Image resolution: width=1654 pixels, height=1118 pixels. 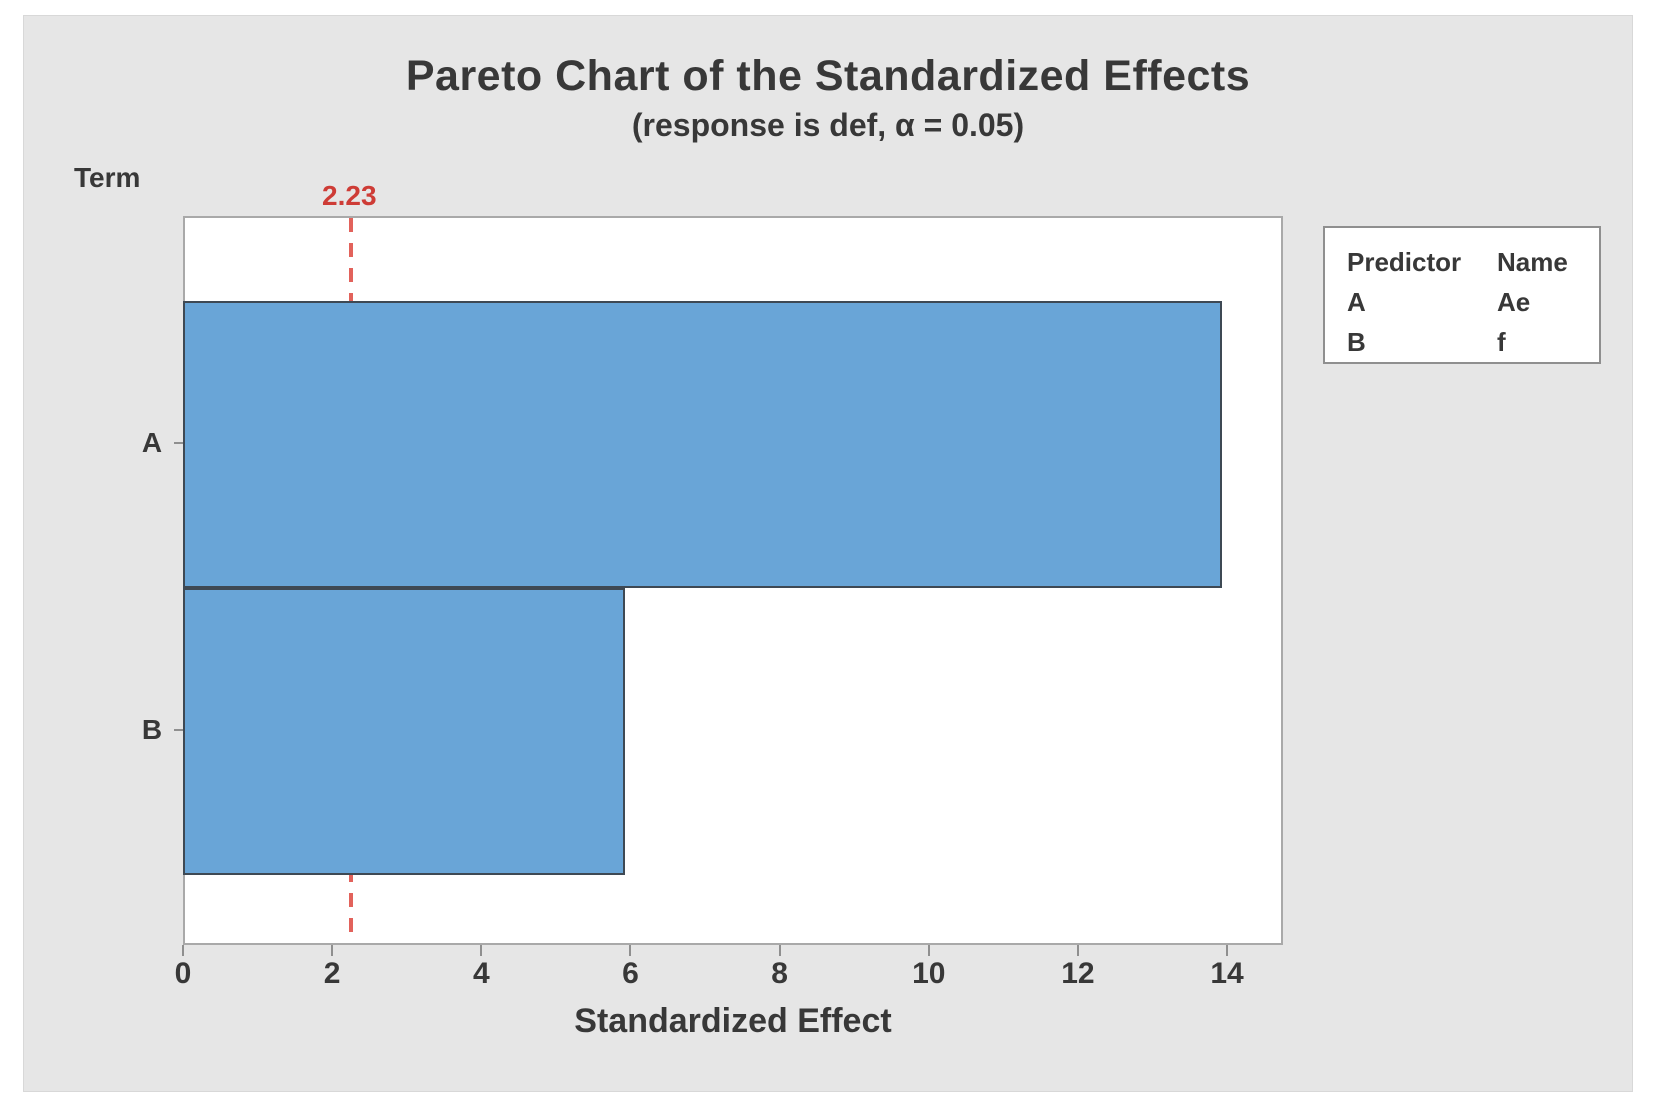 I want to click on chart-subtitle: (response is def, α = 0.05), so click(x=828, y=125).